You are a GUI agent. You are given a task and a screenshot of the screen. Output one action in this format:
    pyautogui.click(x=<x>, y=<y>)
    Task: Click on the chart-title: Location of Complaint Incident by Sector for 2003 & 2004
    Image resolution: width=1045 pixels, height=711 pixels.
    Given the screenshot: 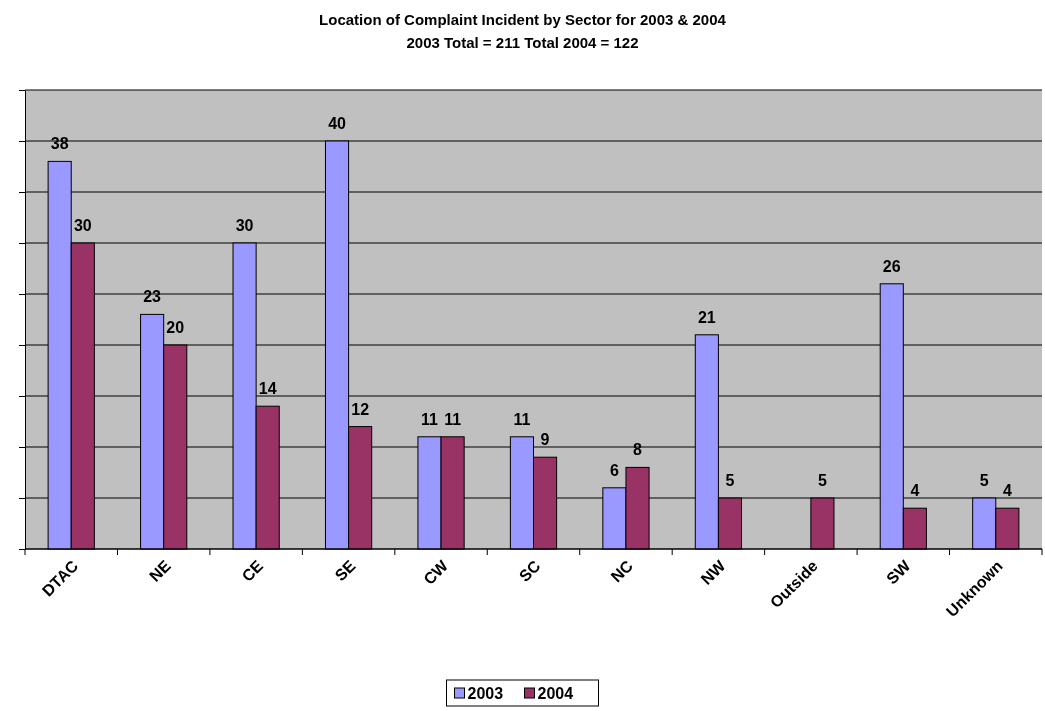 What is the action you would take?
    pyautogui.click(x=523, y=19)
    